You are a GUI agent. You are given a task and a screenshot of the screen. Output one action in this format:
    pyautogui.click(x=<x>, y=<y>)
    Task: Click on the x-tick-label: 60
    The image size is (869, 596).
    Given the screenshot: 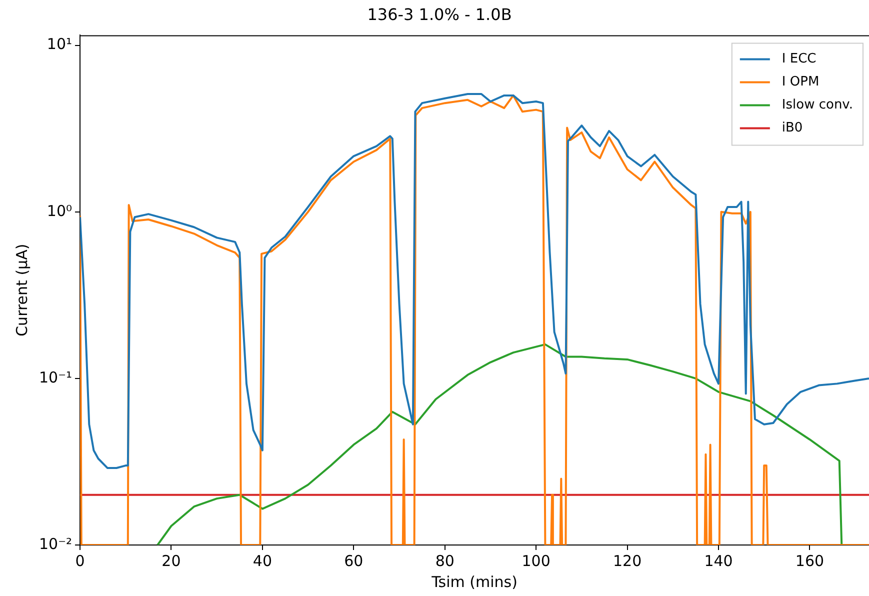 What is the action you would take?
    pyautogui.click(x=354, y=561)
    